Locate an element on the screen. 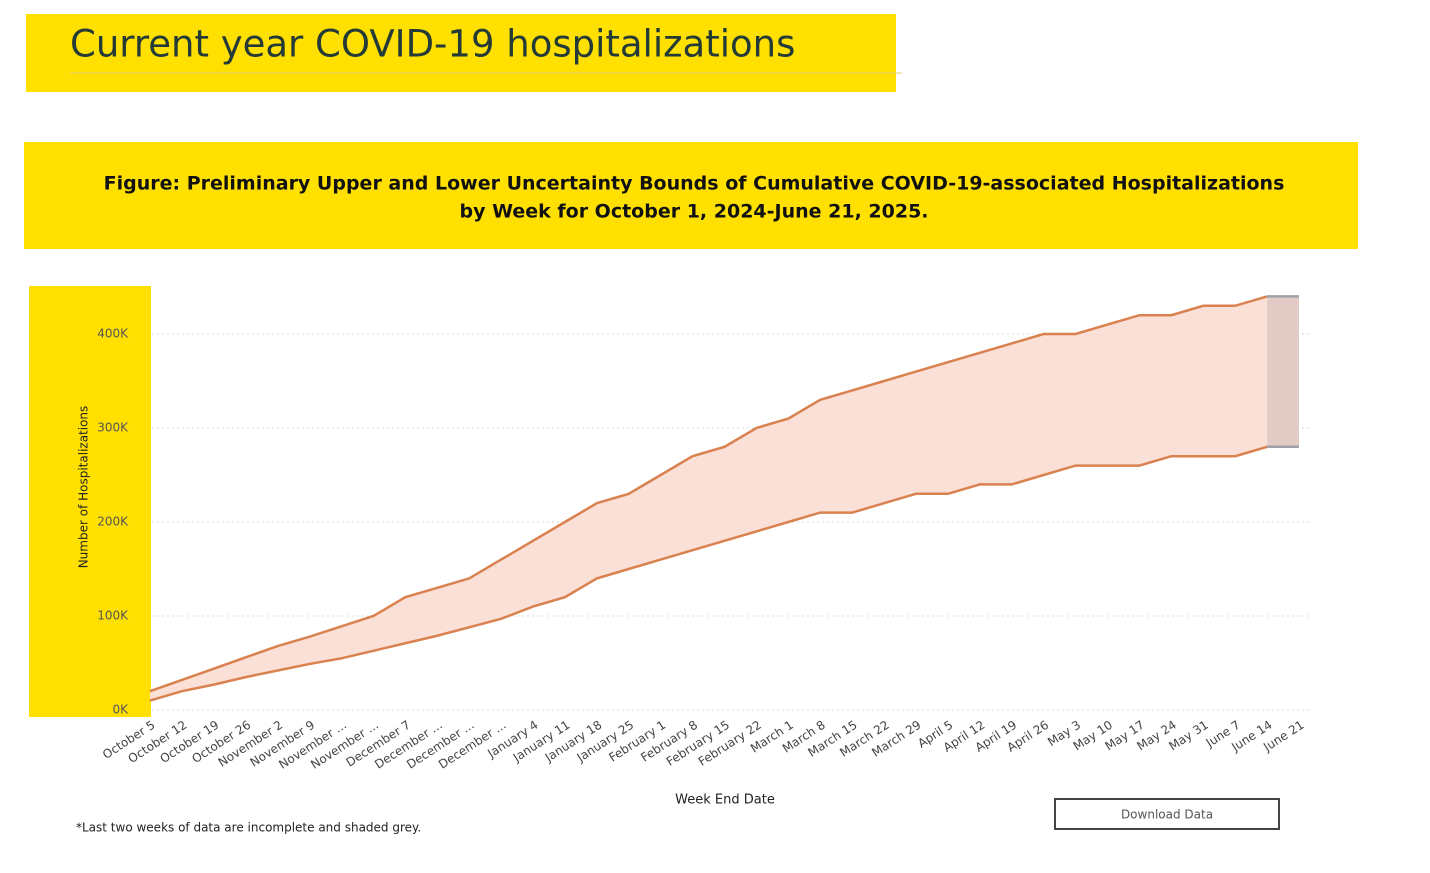 This screenshot has height=873, width=1430. header-box is located at coordinates (461, 53).